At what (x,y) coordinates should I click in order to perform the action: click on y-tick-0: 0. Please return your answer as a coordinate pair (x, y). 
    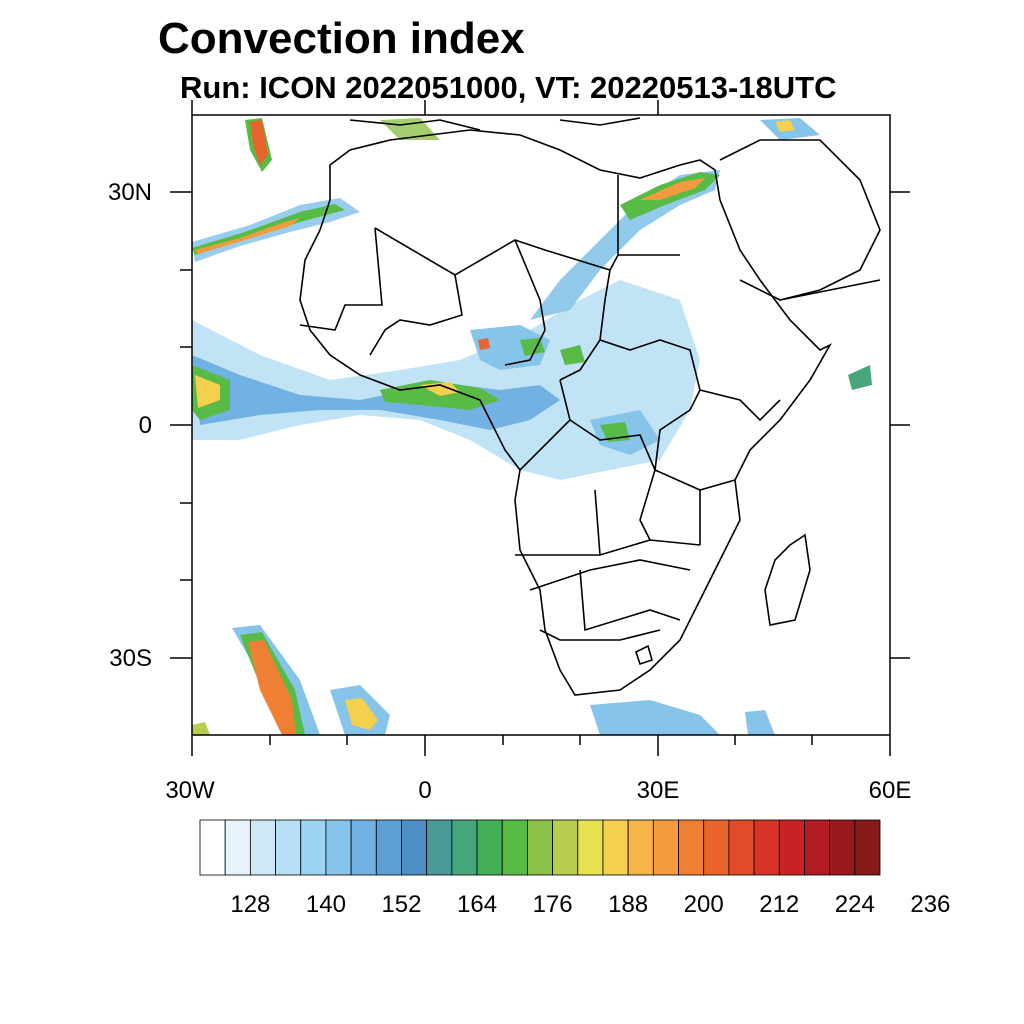
    Looking at the image, I should click on (145, 425).